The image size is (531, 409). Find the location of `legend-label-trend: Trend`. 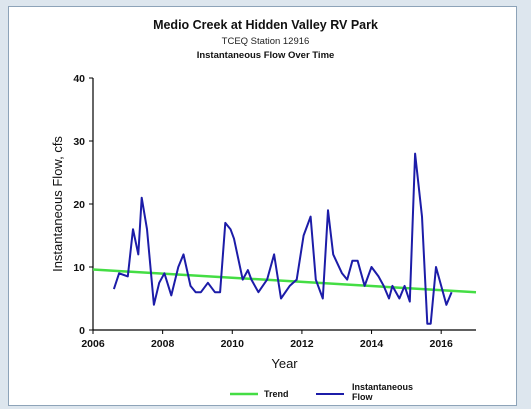

legend-label-trend: Trend is located at coordinates (276, 394).